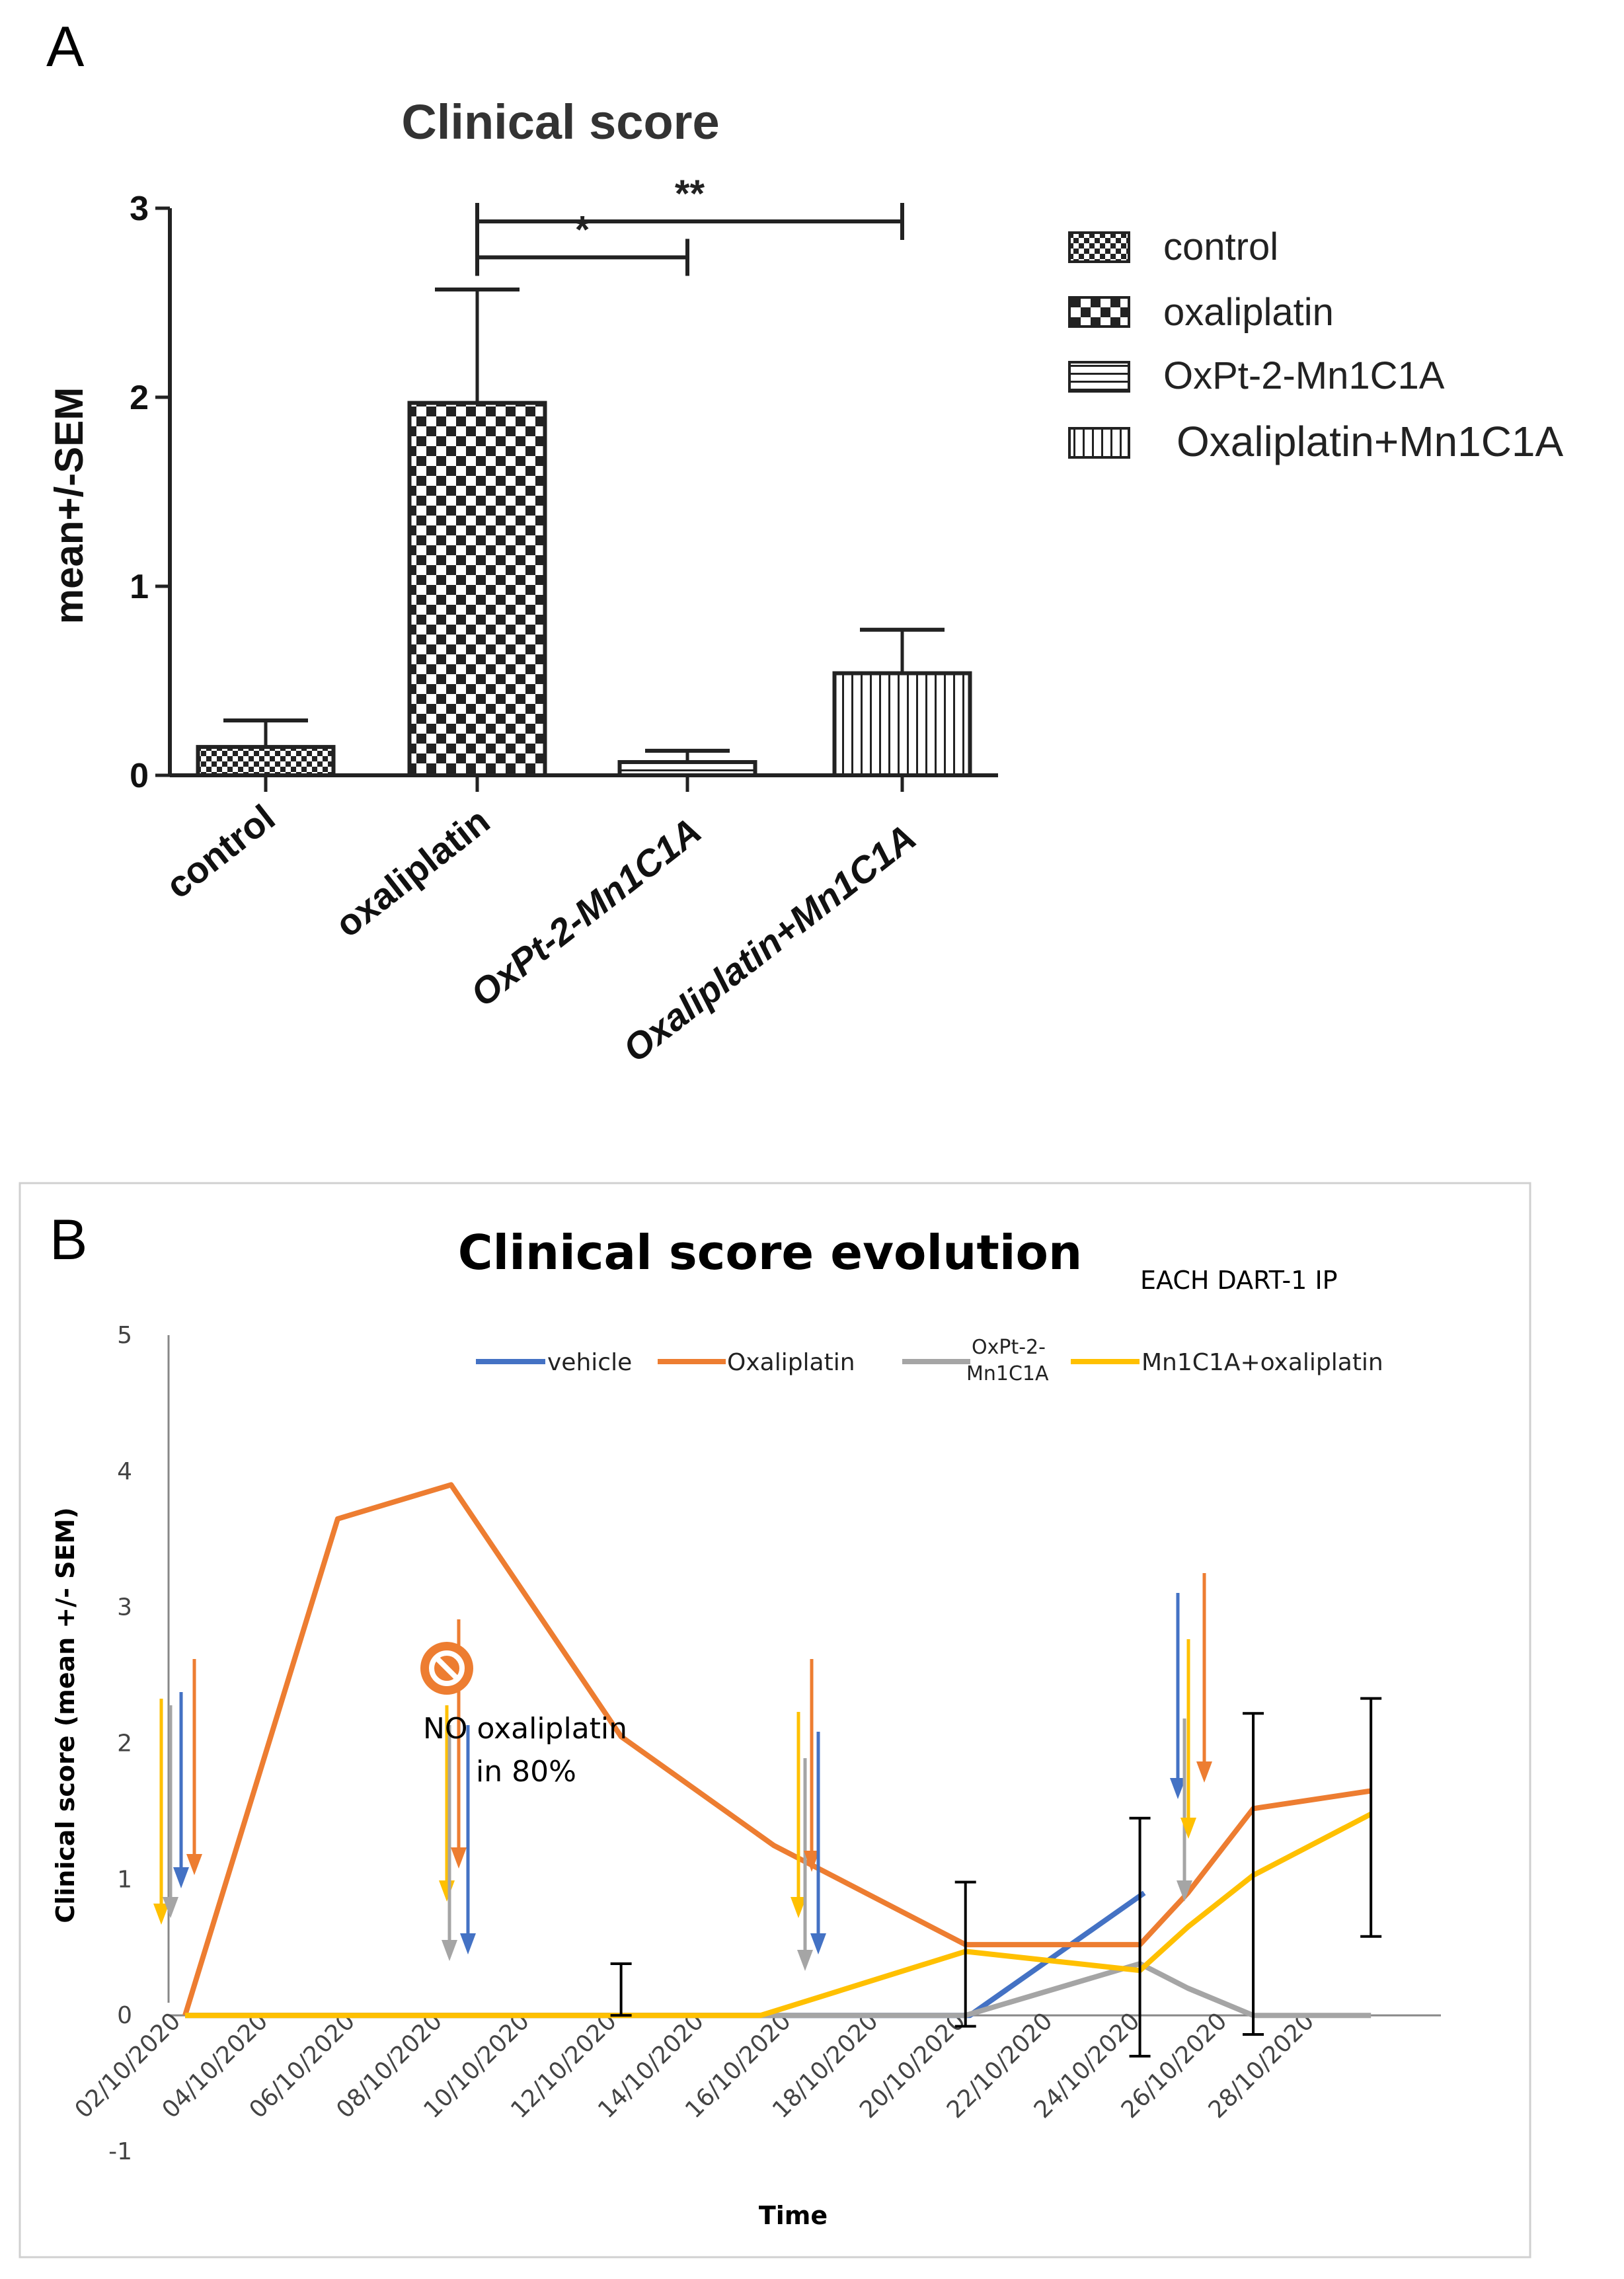  What do you see at coordinates (124, 1607) in the screenshot?
I see `panel-b-y-tick-label: 3` at bounding box center [124, 1607].